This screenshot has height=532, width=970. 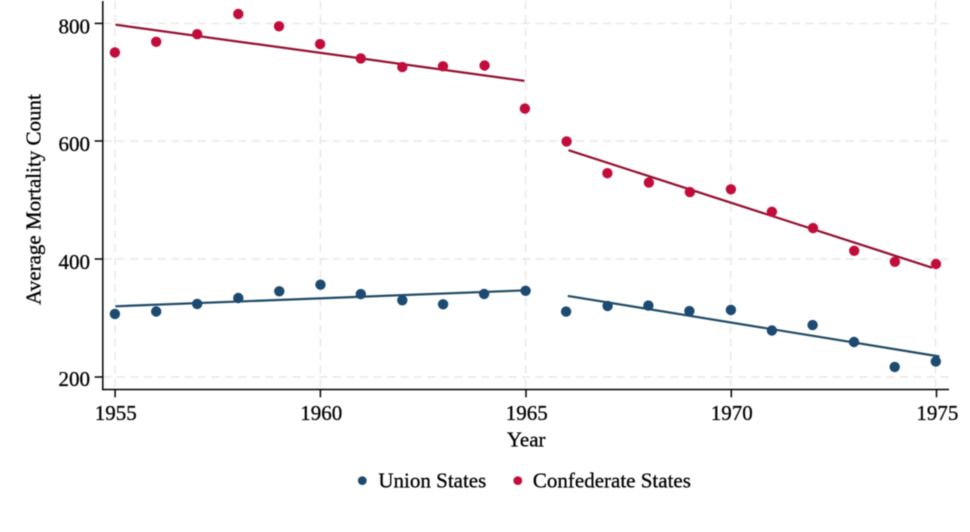 What do you see at coordinates (526, 440) in the screenshot?
I see `svg-text: Year` at bounding box center [526, 440].